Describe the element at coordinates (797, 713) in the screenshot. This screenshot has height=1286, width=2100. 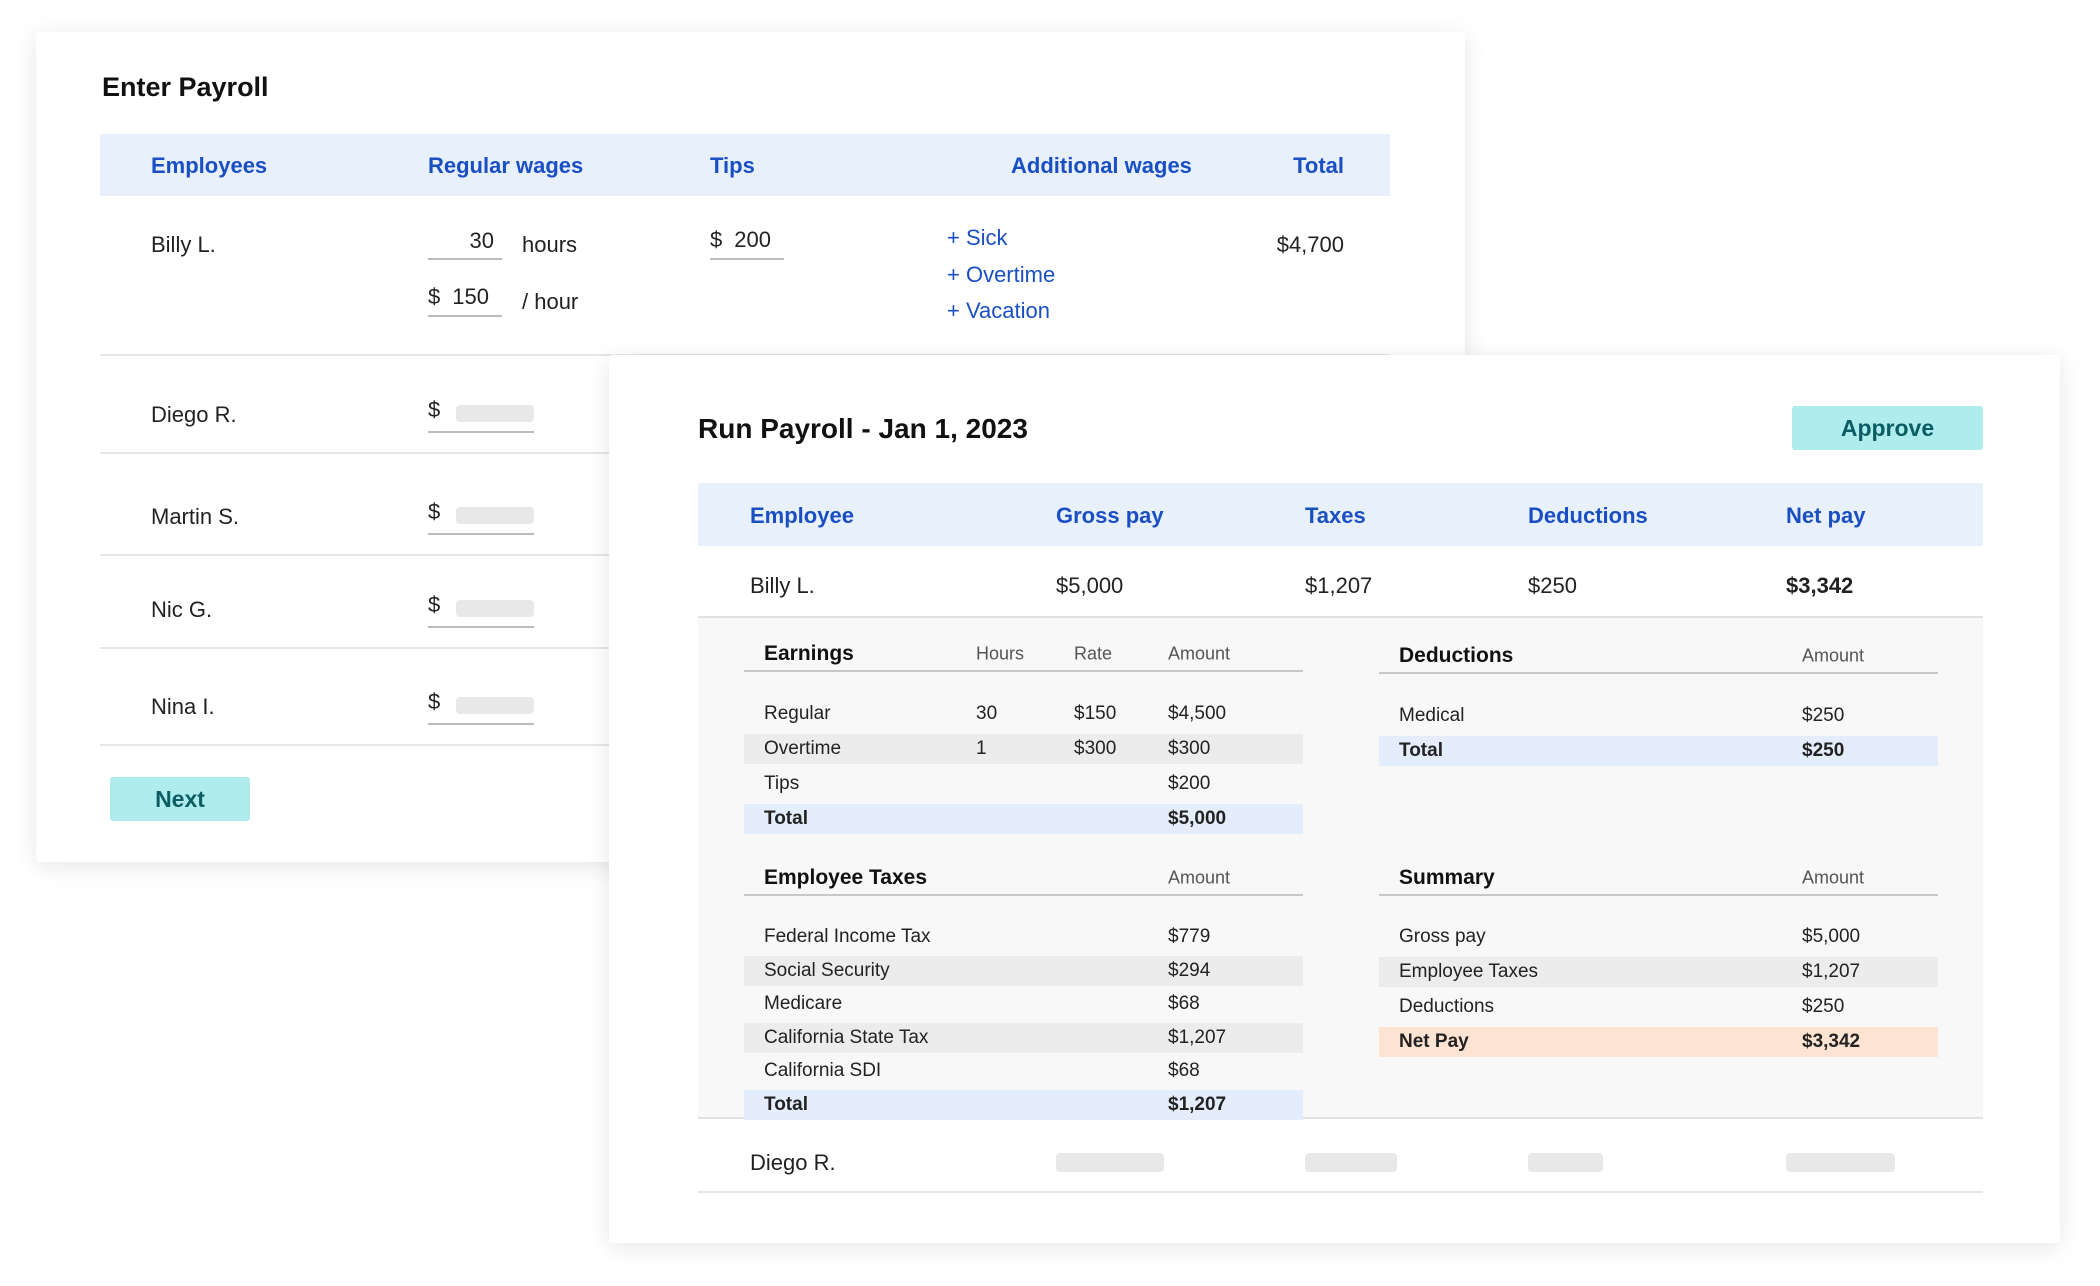
I see `row-label: Regular` at that location.